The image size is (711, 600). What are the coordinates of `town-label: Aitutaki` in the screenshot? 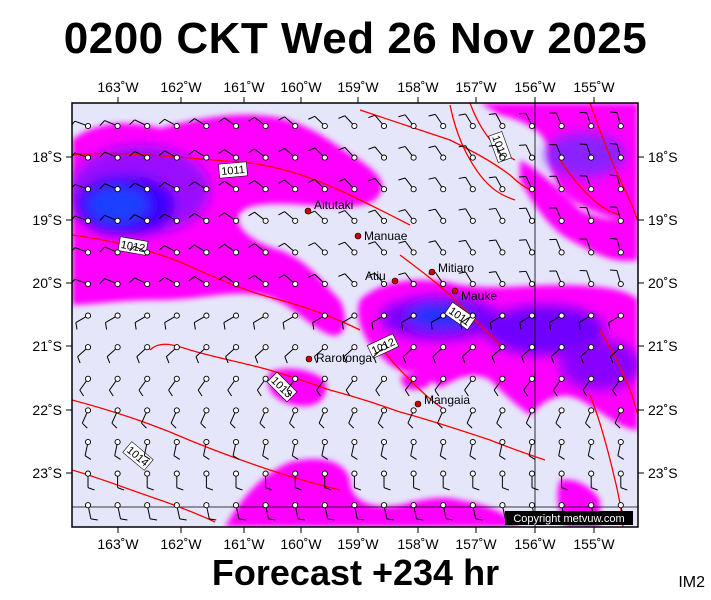 It's located at (333, 205).